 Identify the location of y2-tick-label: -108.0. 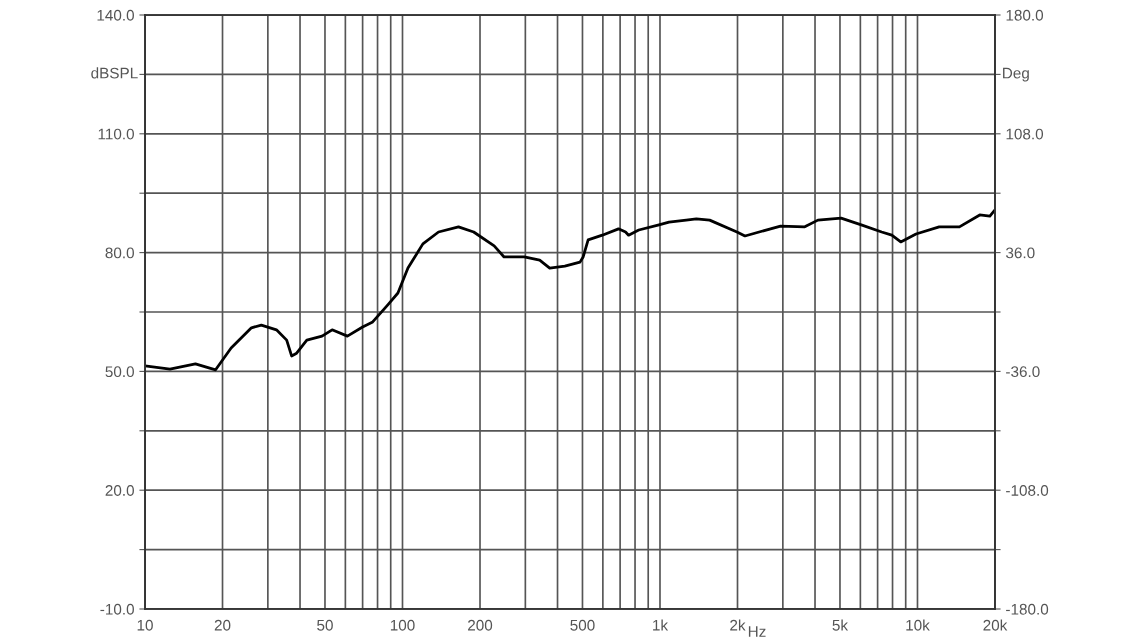
(1027, 490).